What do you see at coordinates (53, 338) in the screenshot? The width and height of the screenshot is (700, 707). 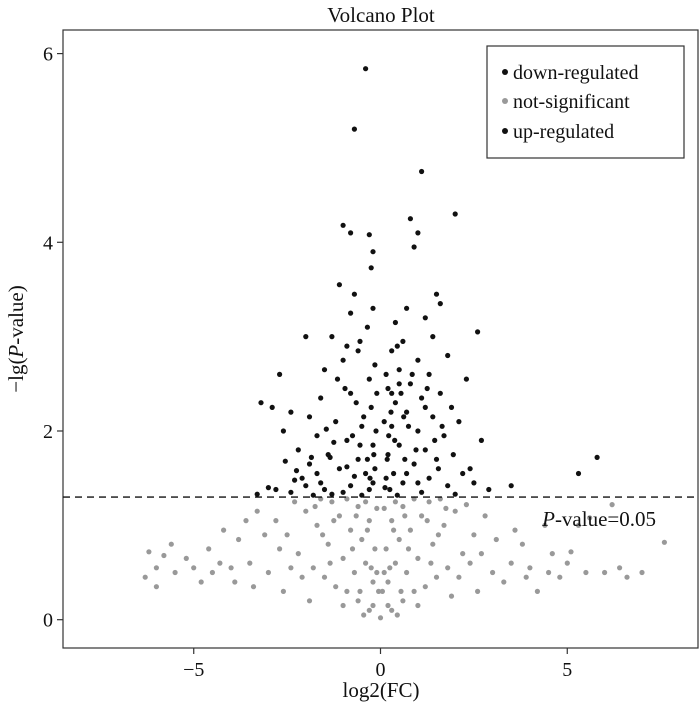 I see `y-axis-ticks: 0 2 4 6` at bounding box center [53, 338].